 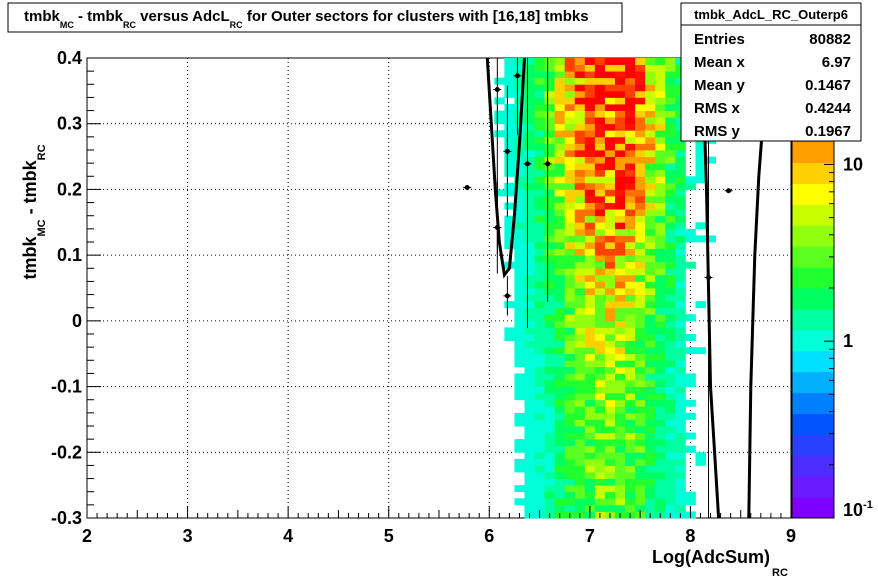 What do you see at coordinates (720, 62) in the screenshot?
I see `stats-label-mean-x: Mean x` at bounding box center [720, 62].